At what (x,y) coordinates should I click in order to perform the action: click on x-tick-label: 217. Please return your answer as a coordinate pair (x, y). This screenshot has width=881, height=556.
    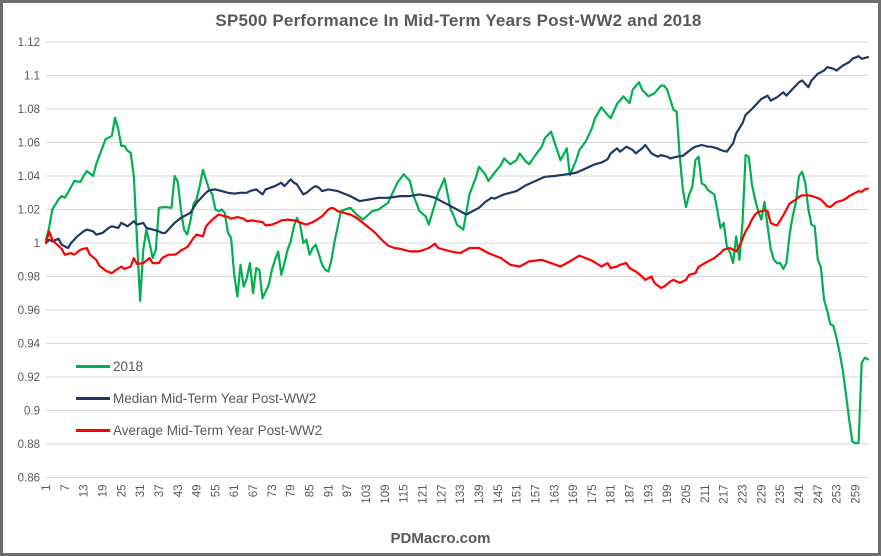
    Looking at the image, I should click on (725, 494).